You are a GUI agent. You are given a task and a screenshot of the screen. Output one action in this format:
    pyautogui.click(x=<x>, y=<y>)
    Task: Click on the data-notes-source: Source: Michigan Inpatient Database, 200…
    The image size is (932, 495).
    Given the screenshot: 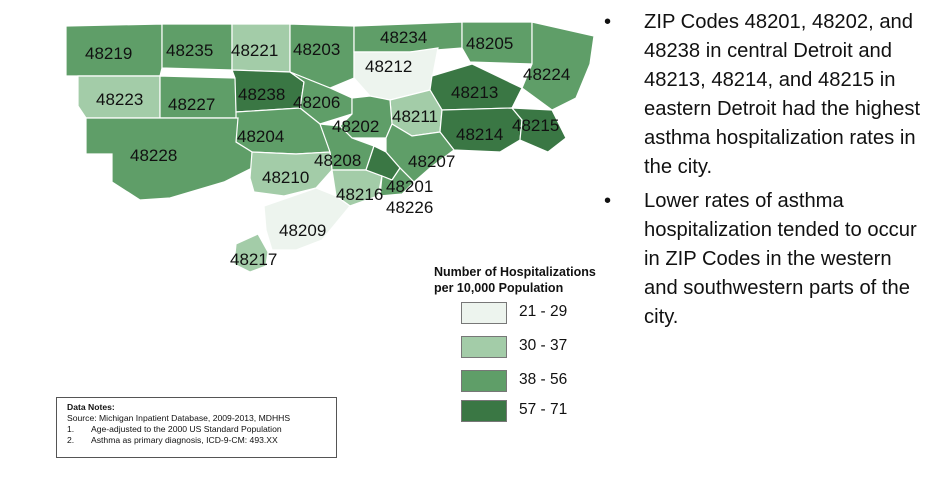 What is the action you would take?
    pyautogui.click(x=179, y=418)
    